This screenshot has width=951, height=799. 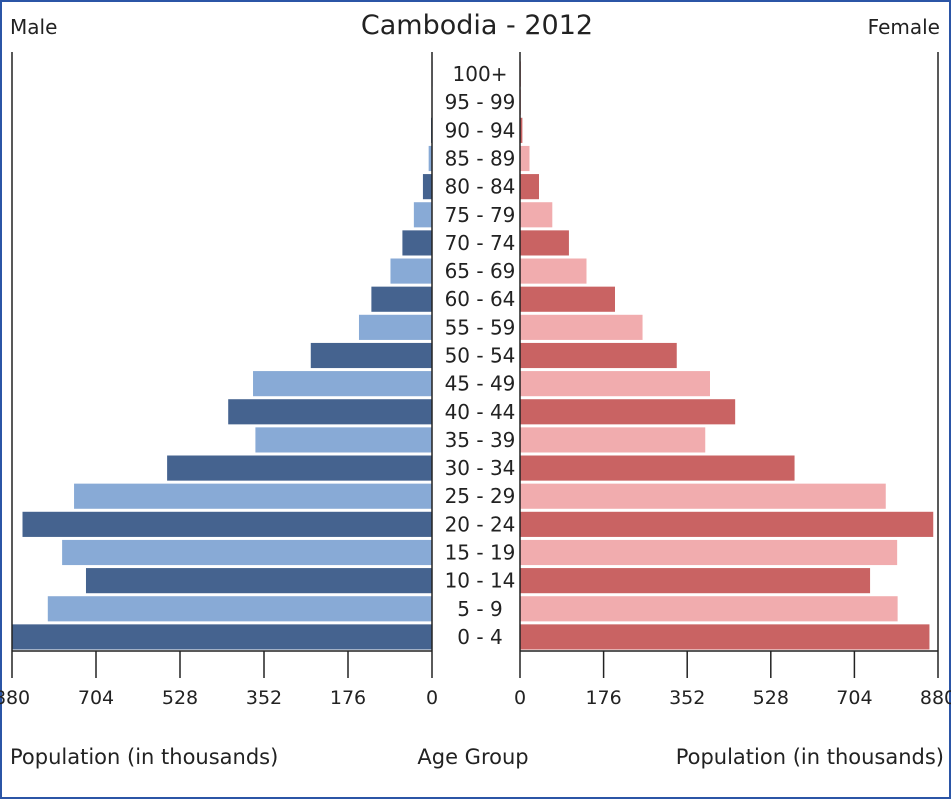 What do you see at coordinates (472, 757) in the screenshot?
I see `x-axis-label-center: Age Group` at bounding box center [472, 757].